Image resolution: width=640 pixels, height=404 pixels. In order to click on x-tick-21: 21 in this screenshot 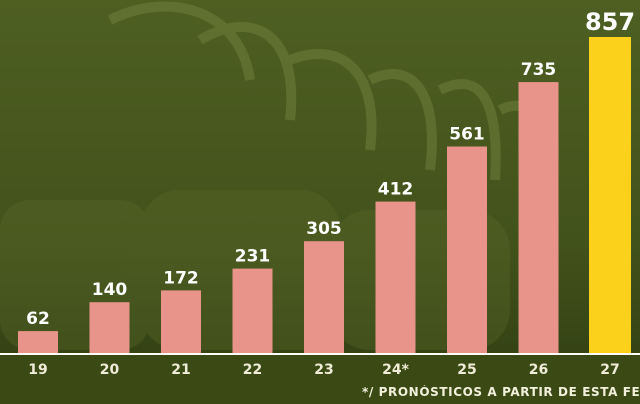, I will do `click(180, 370)`.